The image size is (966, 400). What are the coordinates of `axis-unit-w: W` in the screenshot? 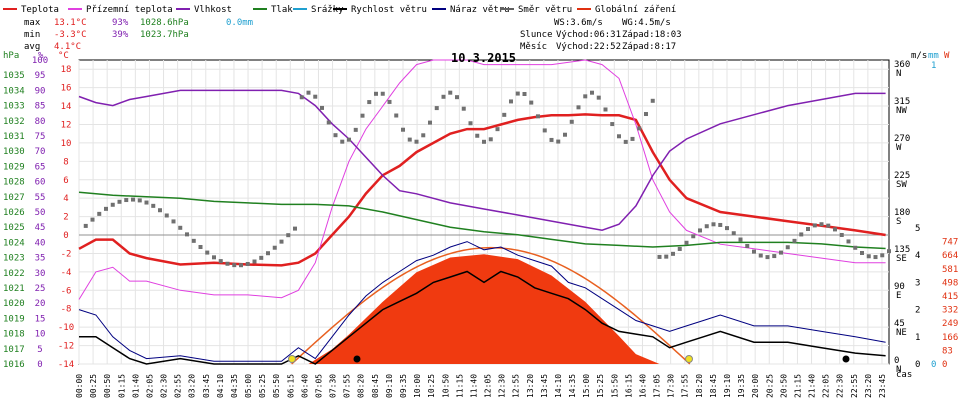 It's located at (947, 56).